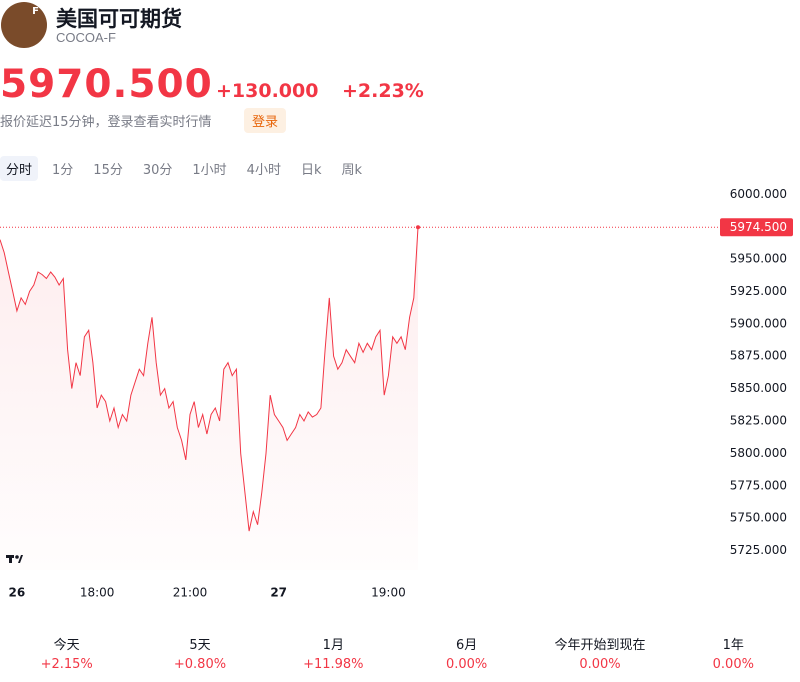 The image size is (800, 682). What do you see at coordinates (758, 485) in the screenshot?
I see `y-tick-label: 5775.000` at bounding box center [758, 485].